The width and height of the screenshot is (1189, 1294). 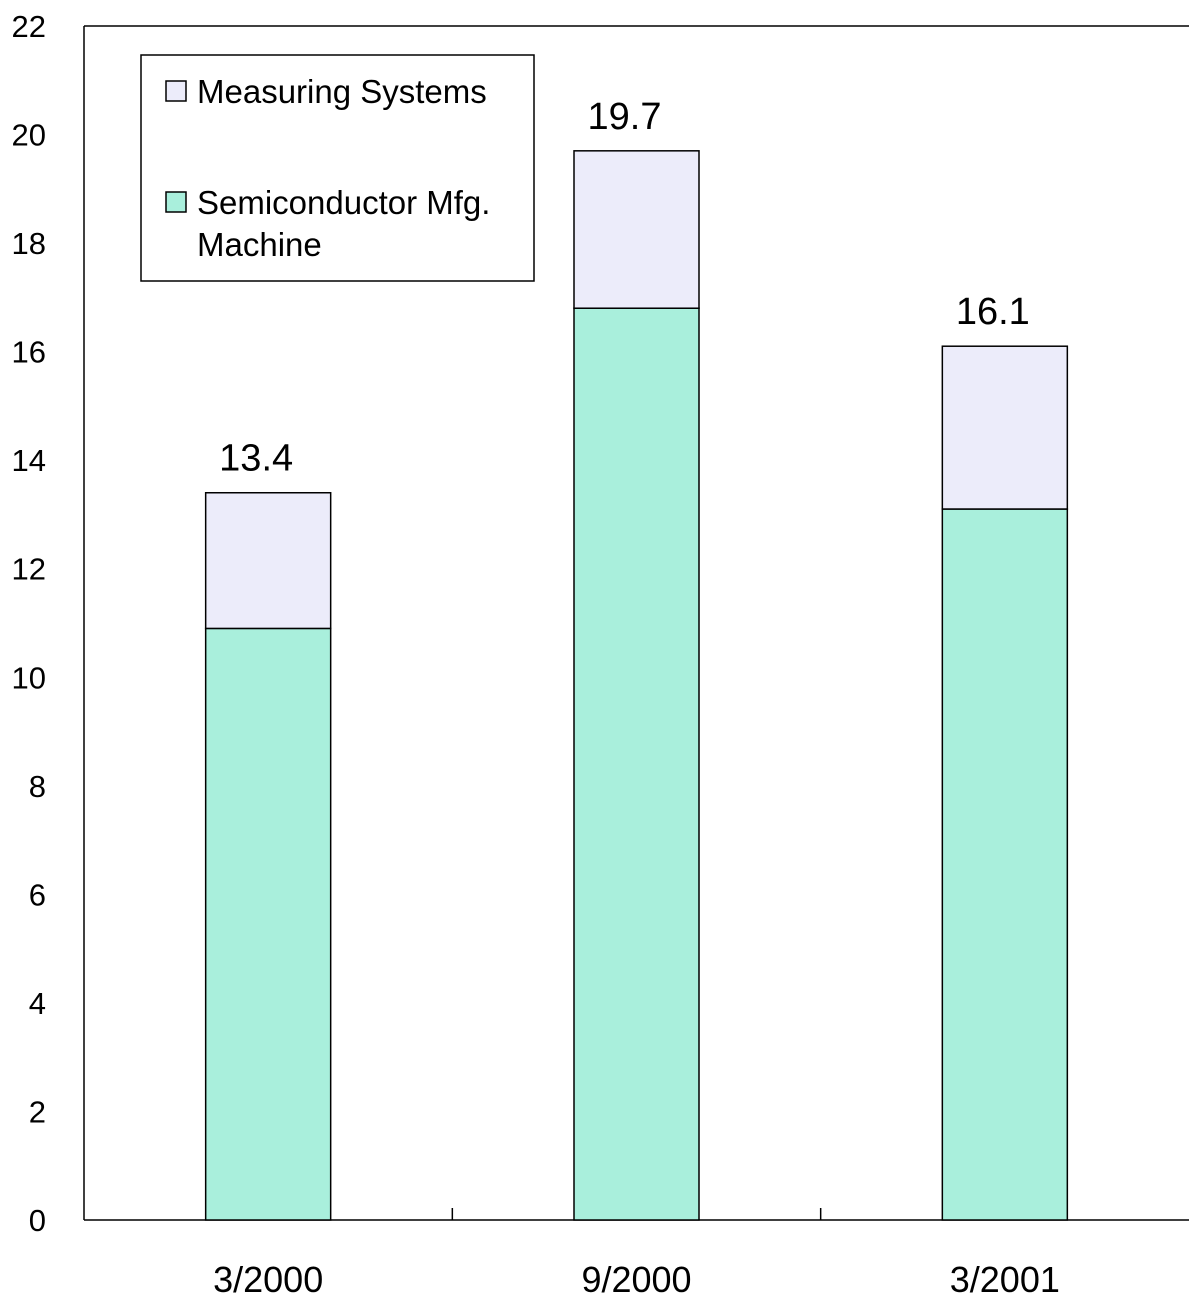 I want to click on x-tick-label: 3/2000, so click(x=268, y=1276).